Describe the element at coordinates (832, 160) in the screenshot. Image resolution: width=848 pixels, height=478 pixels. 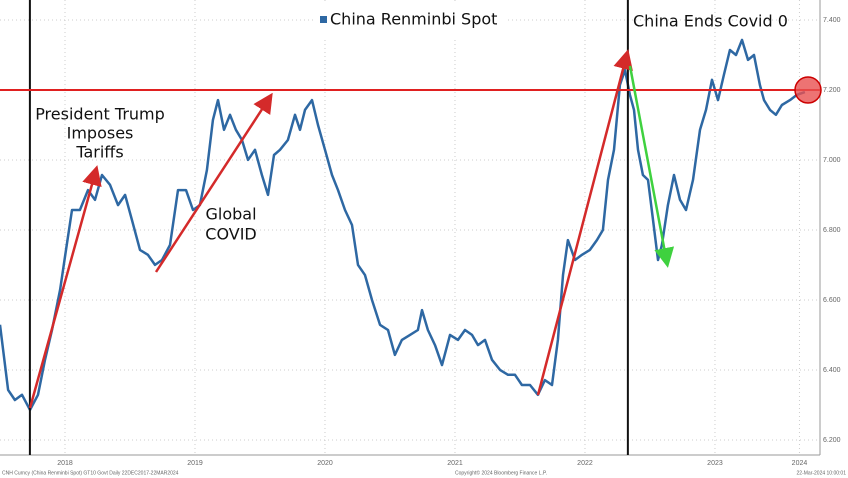
I see `y-tick-label: 7.000` at that location.